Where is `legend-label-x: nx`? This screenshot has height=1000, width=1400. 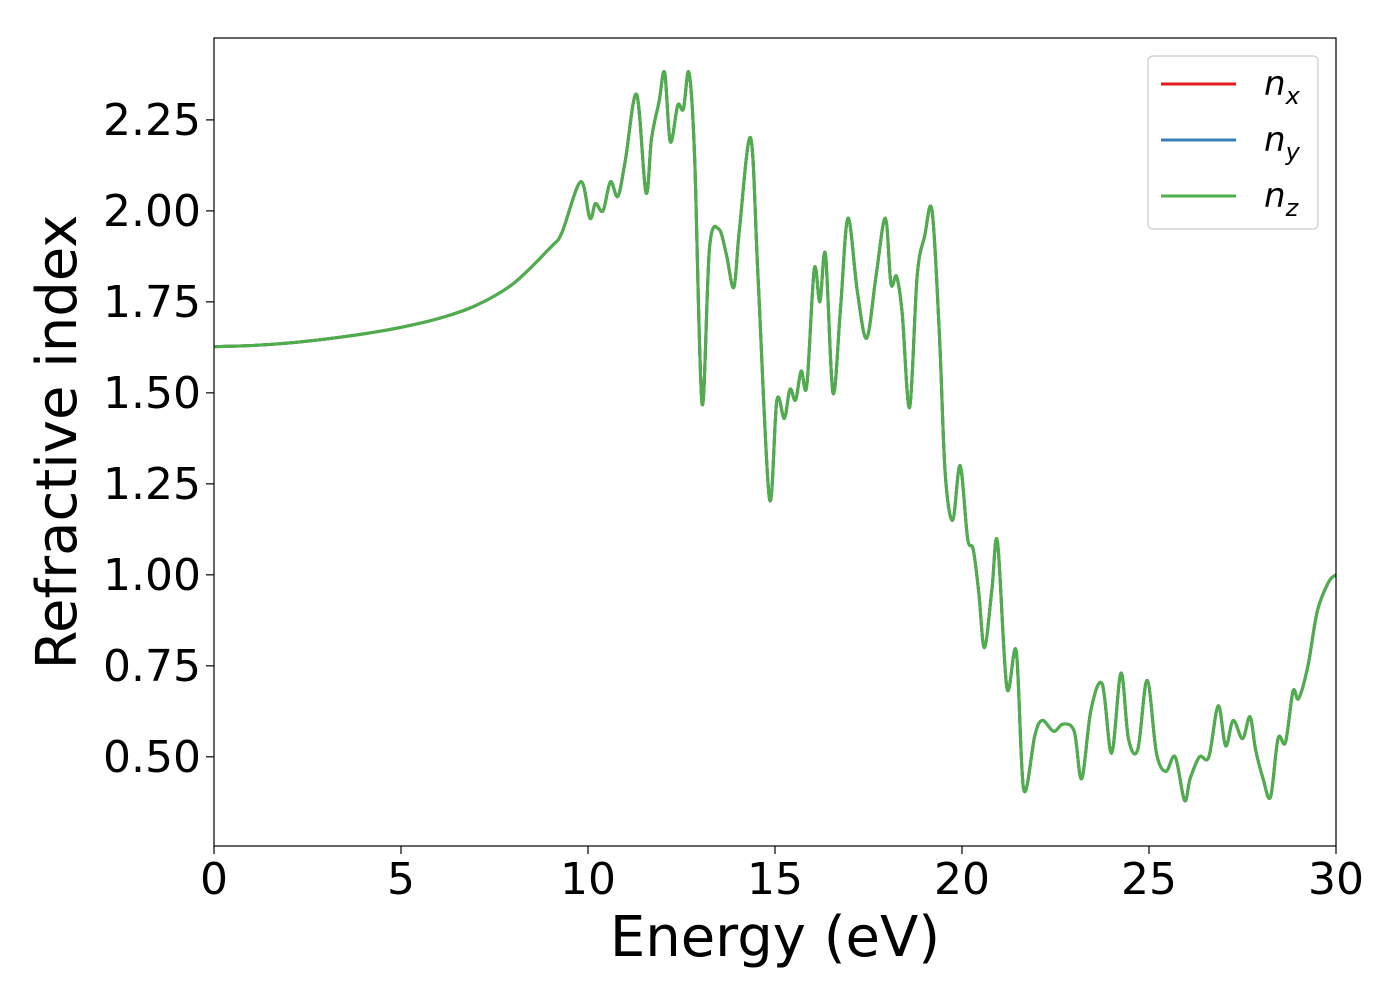 legend-label-x: nx is located at coordinates (1282, 87).